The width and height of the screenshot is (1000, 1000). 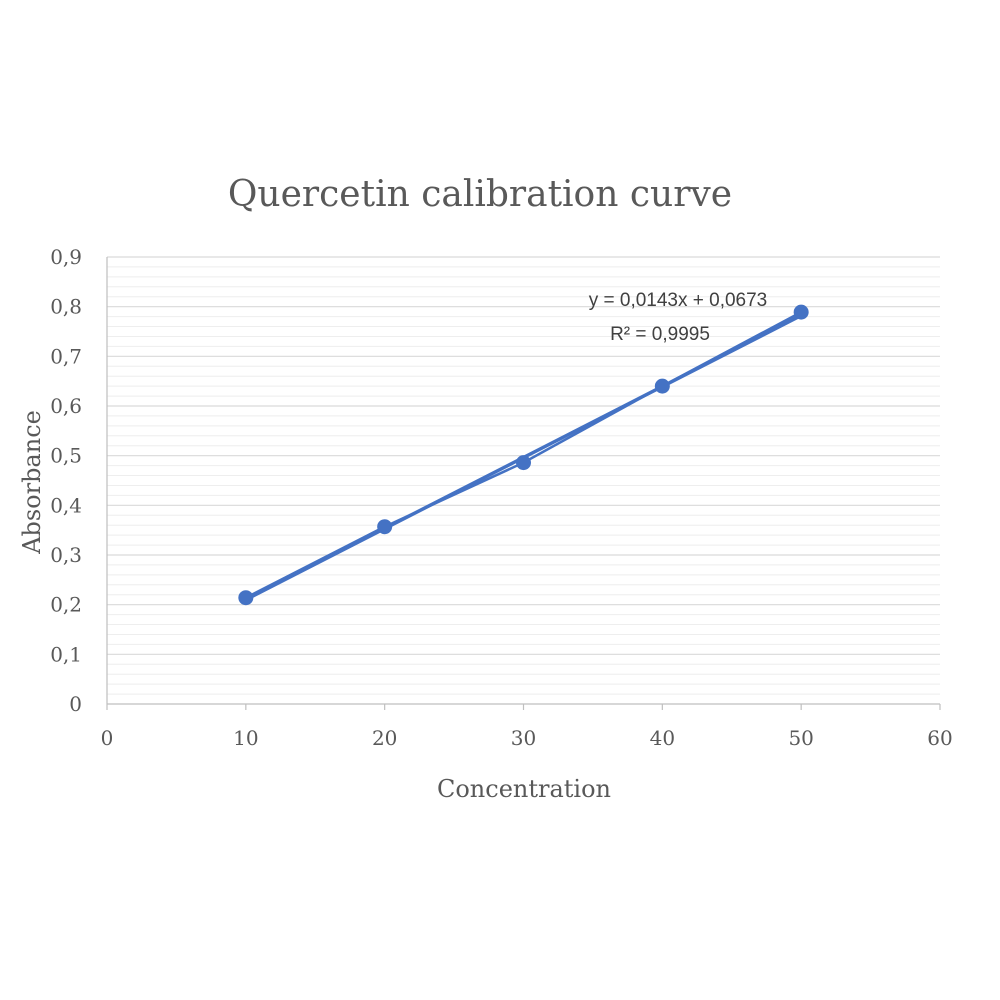 What do you see at coordinates (66, 555) in the screenshot?
I see `y-tick-label: 0,3` at bounding box center [66, 555].